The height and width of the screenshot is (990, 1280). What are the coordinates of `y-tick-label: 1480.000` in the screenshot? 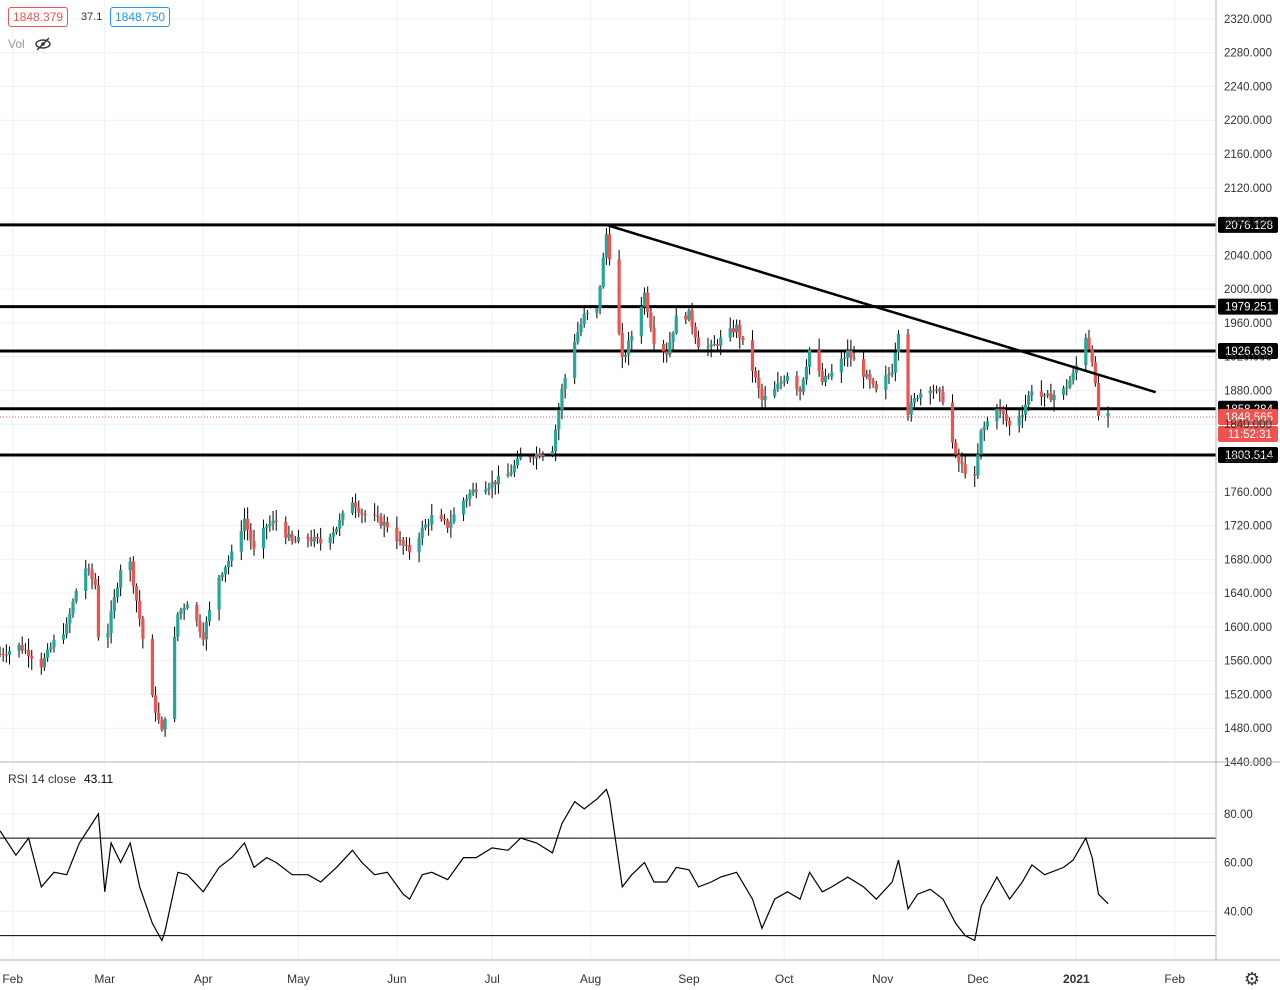 It's located at (1248, 729).